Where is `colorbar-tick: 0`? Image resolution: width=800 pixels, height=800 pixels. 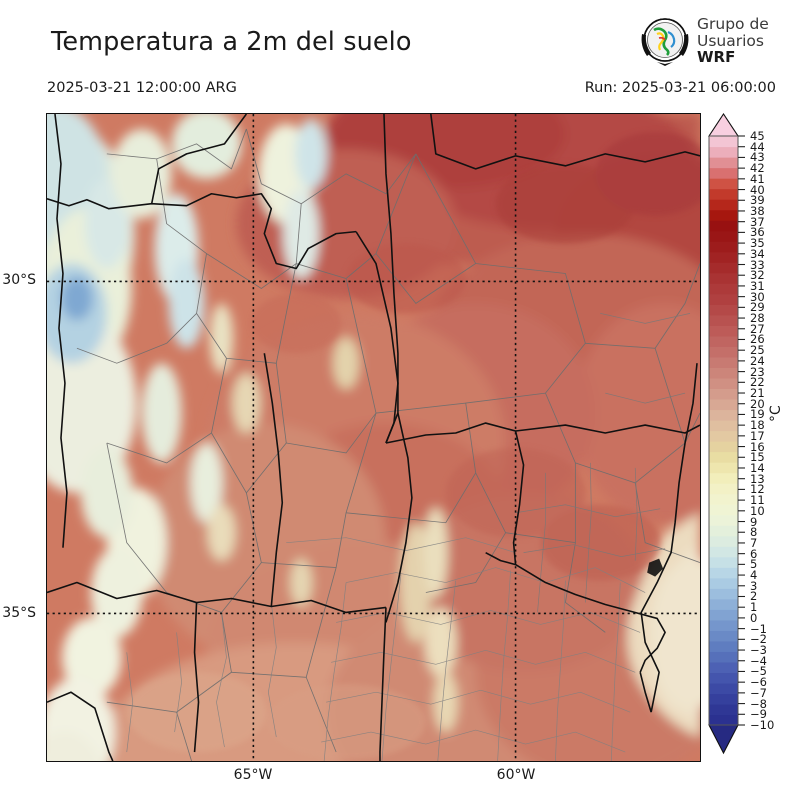
colorbar-tick: 0 is located at coordinates (754, 617).